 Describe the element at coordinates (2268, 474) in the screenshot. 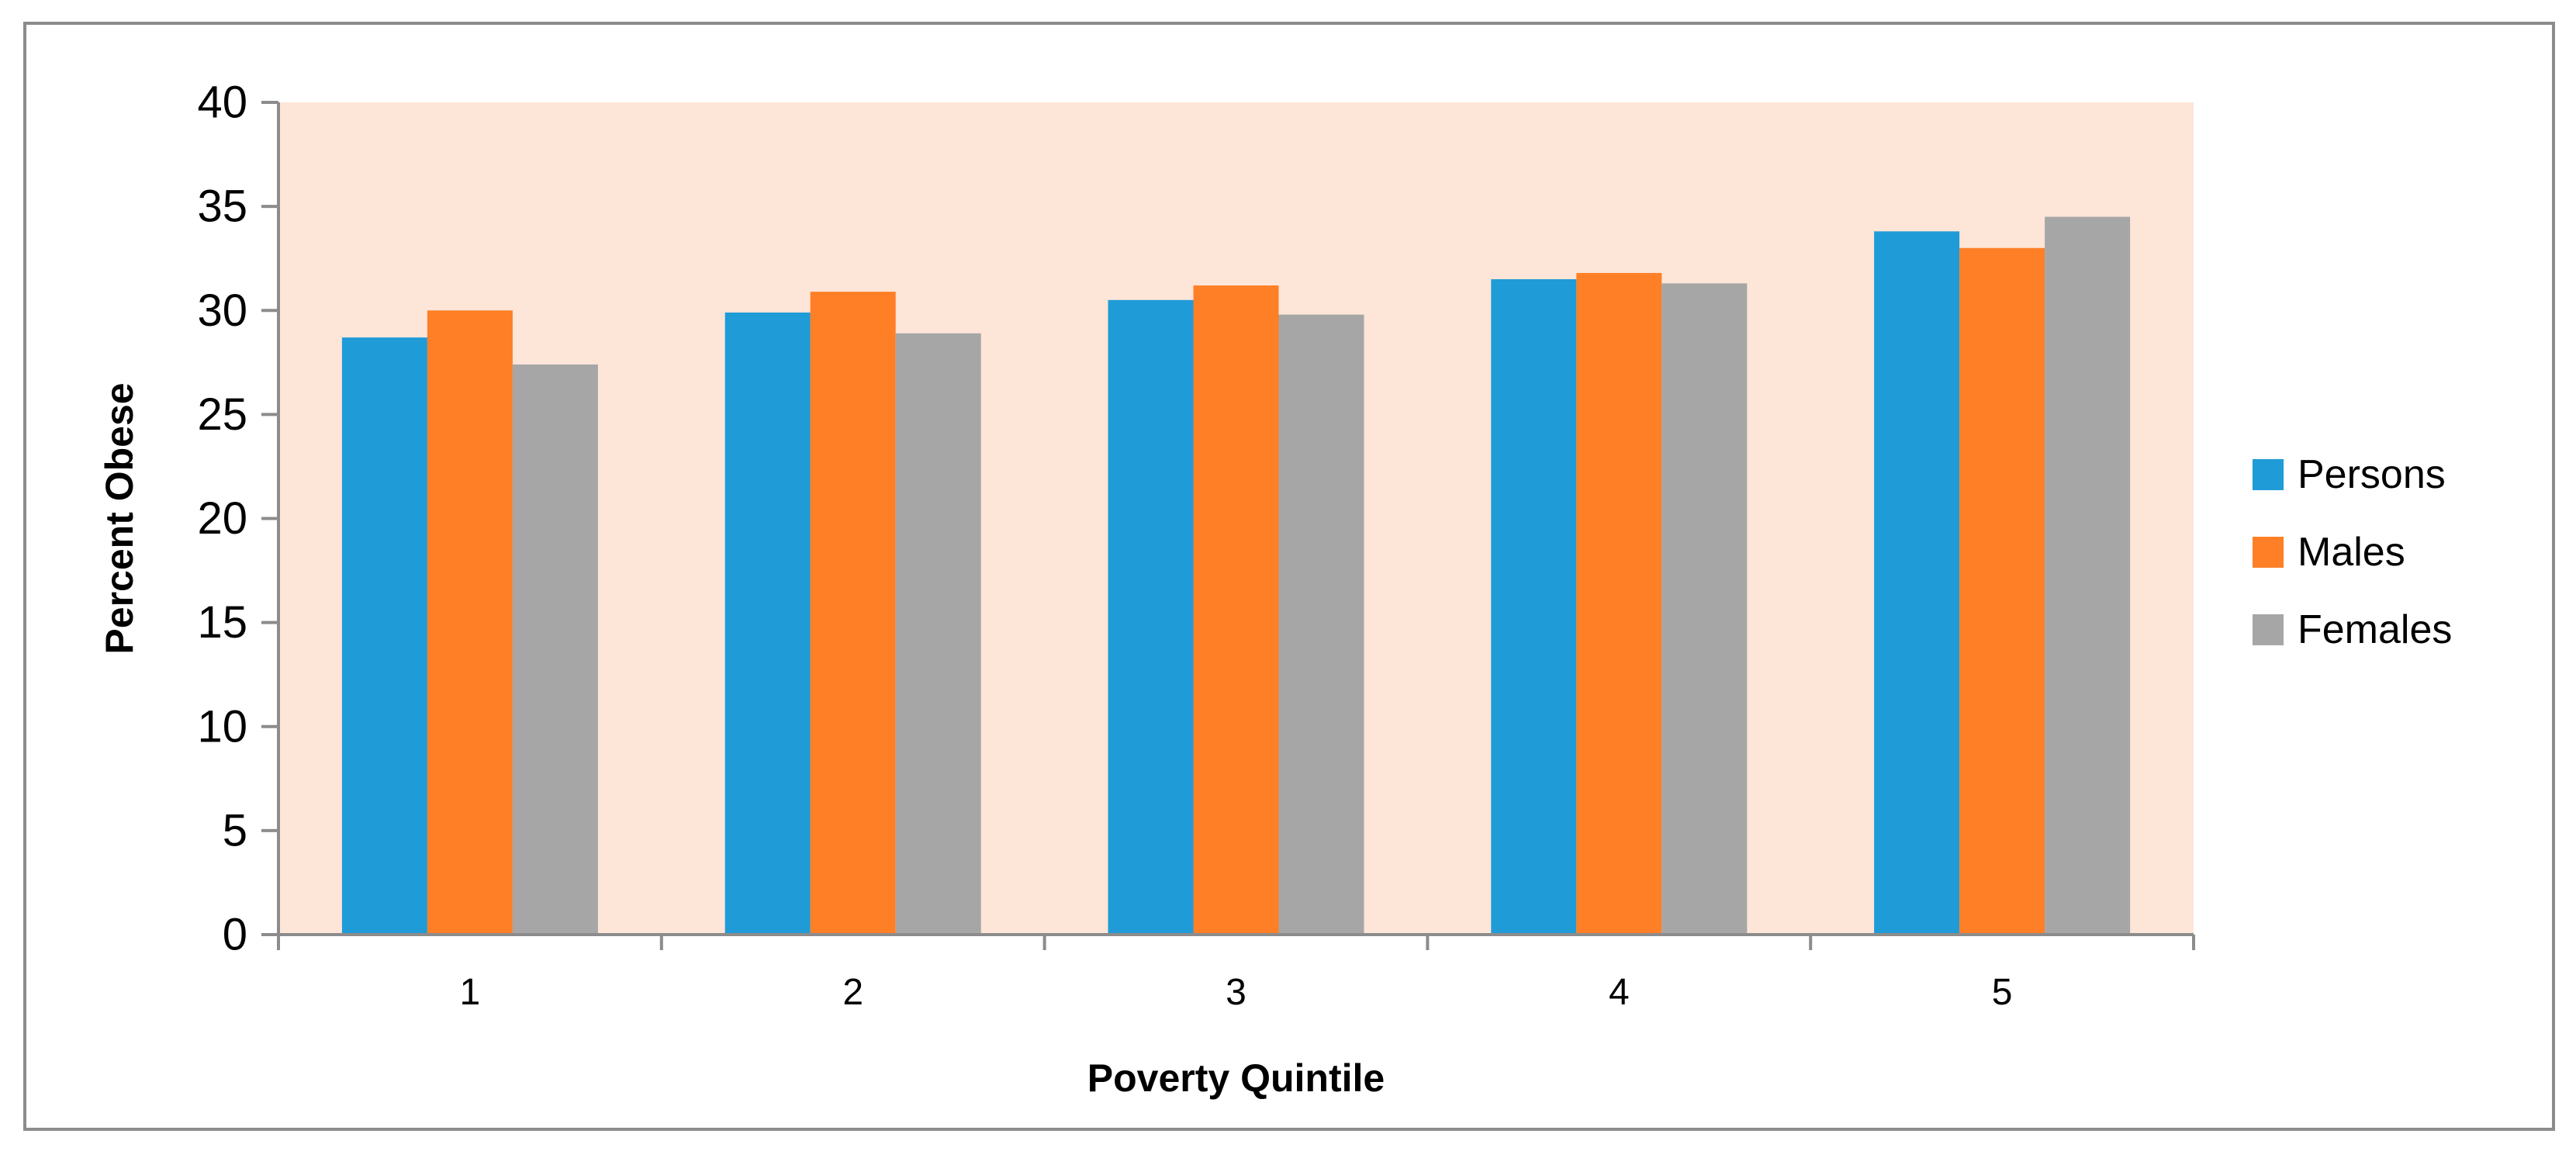

I see `legend-swatch-persons` at that location.